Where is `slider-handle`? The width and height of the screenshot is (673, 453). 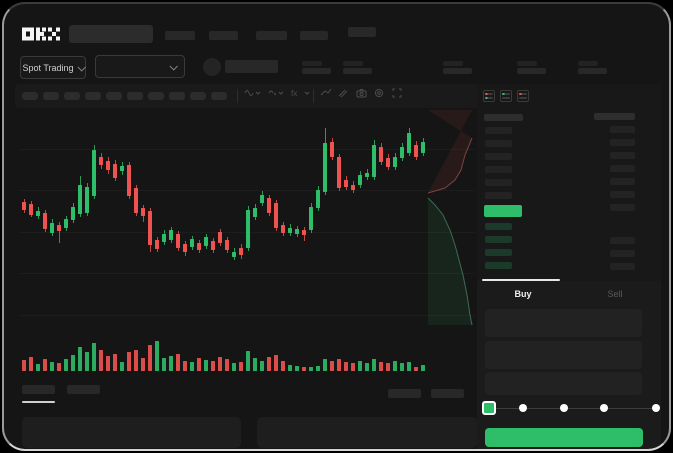 slider-handle is located at coordinates (489, 408).